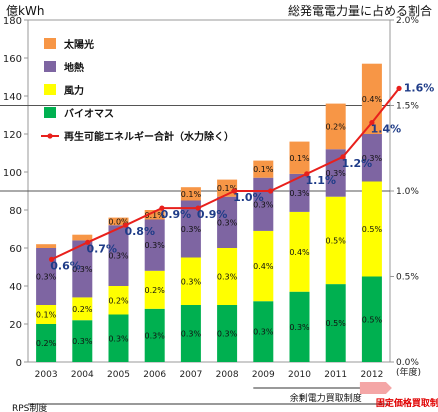  What do you see at coordinates (227, 375) in the screenshot?
I see `x-tick-label: 2008` at bounding box center [227, 375].